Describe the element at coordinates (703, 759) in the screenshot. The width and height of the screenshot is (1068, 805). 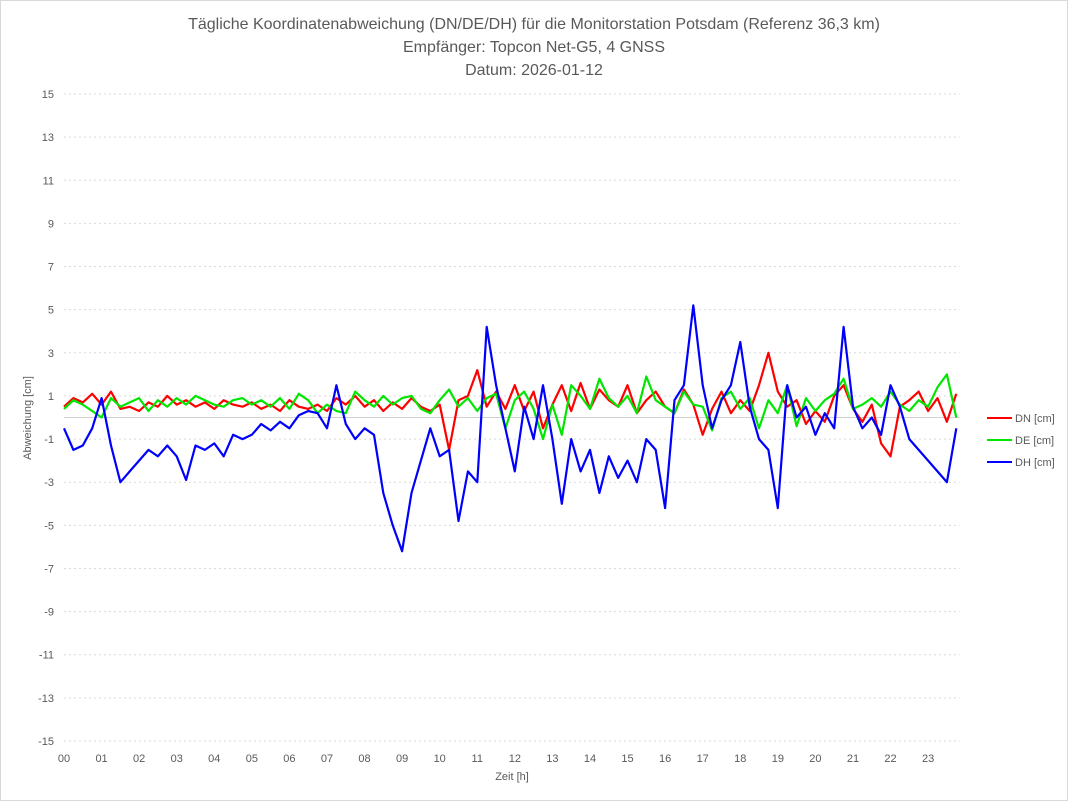
I see `x-tick-label: 17` at that location.